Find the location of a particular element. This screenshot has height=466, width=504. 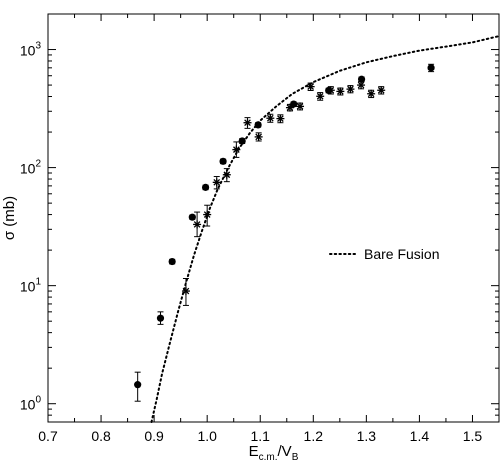

y-tick-label: 10⁰ is located at coordinates (31, 404).